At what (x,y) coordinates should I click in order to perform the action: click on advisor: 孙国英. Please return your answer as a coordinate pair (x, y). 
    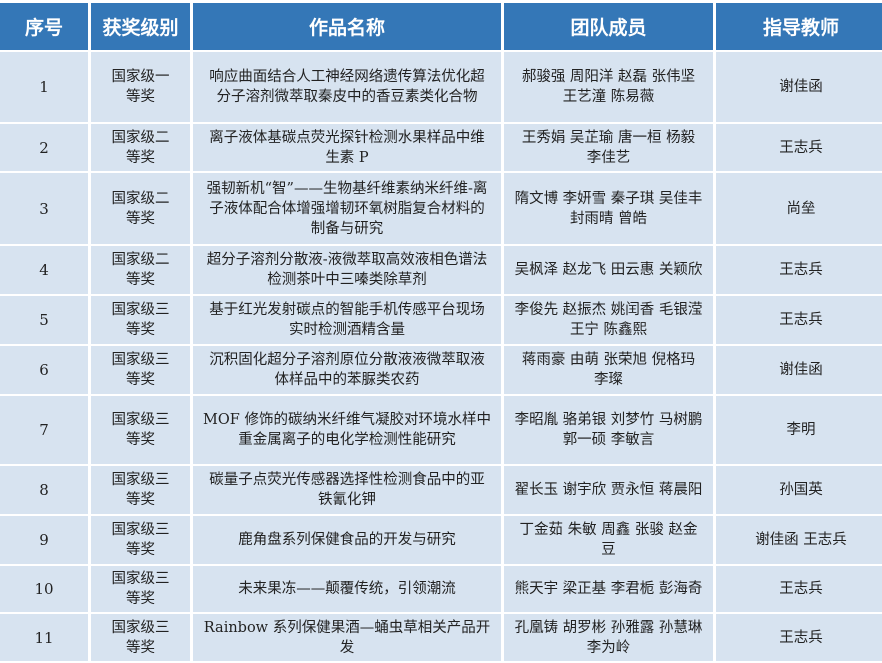
    Looking at the image, I should click on (799, 490).